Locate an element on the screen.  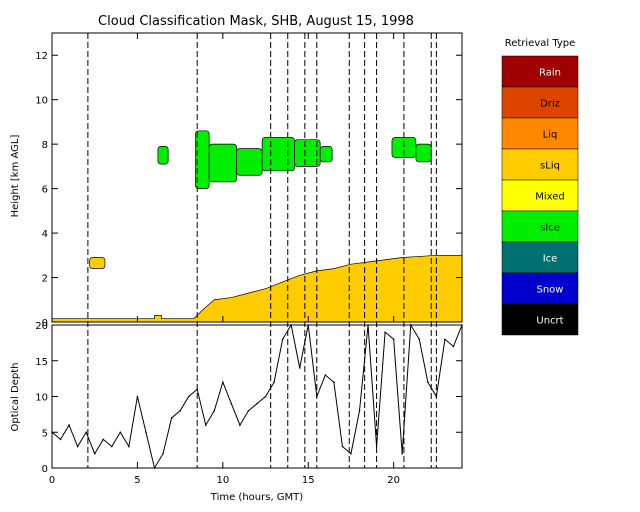
legend-swatch-mixed is located at coordinates (540, 195).